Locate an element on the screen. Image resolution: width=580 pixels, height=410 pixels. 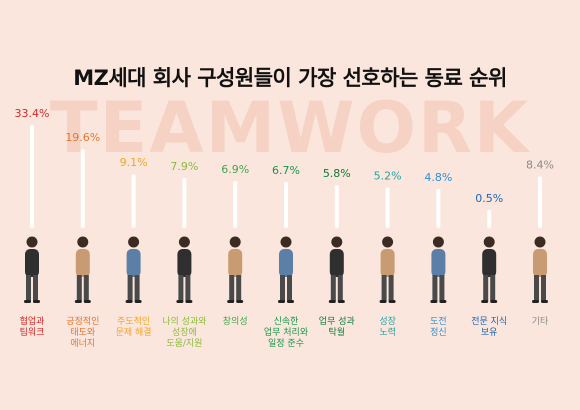
value-label-3: 7.9% is located at coordinates (184, 166).